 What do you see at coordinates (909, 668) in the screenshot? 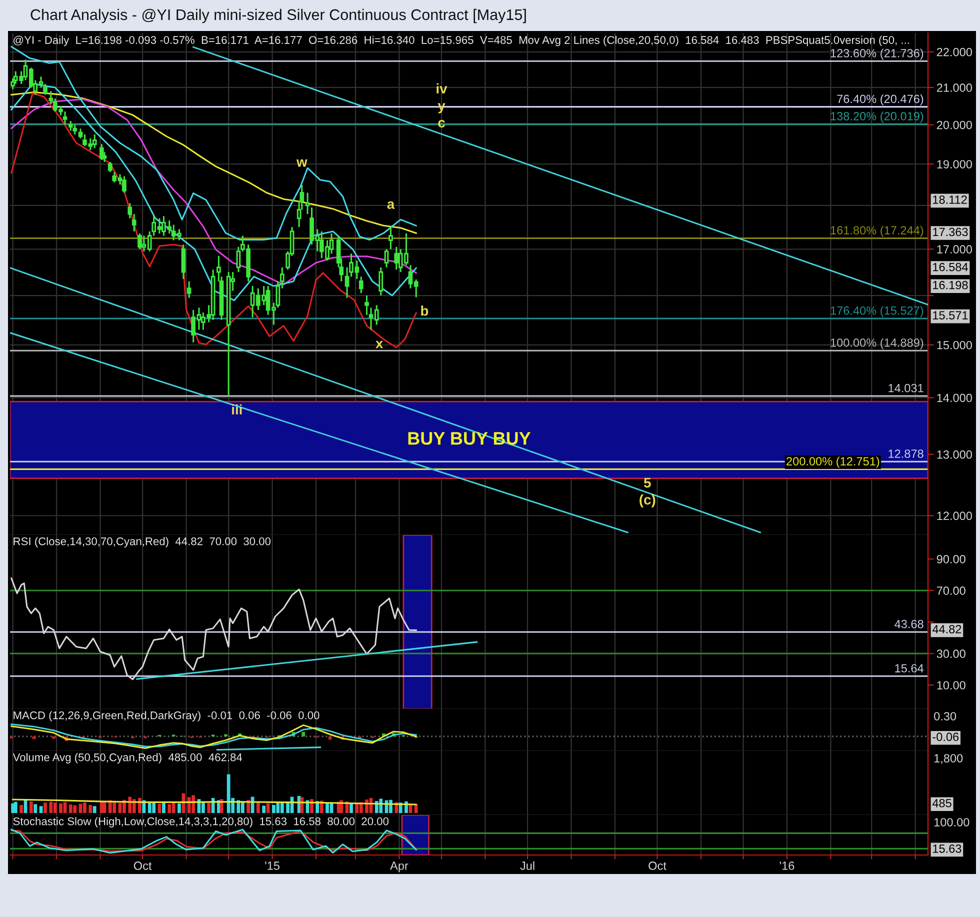
I see `ref-line-label: 15.64` at bounding box center [909, 668].